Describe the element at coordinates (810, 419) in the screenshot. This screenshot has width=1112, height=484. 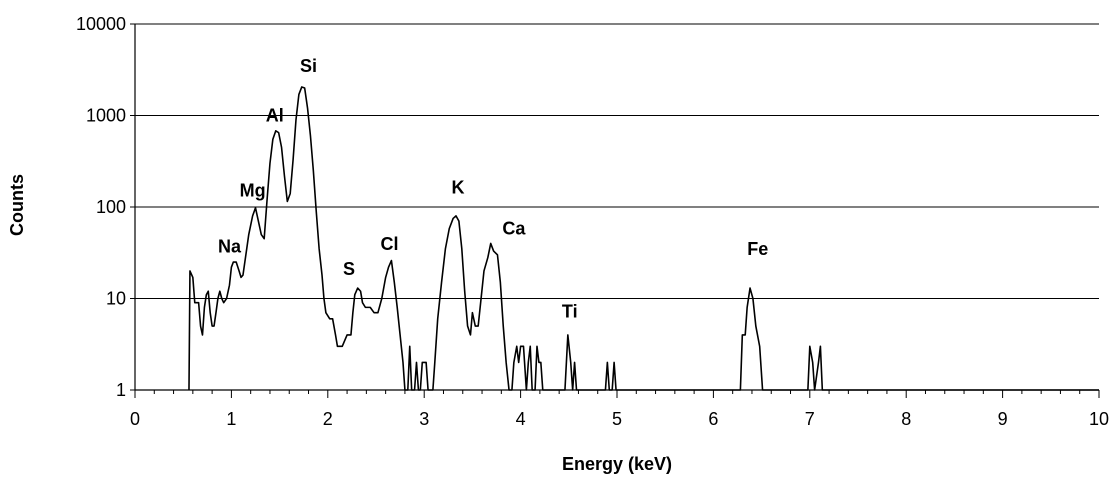
I see `x-tick-label-7: 7` at that location.